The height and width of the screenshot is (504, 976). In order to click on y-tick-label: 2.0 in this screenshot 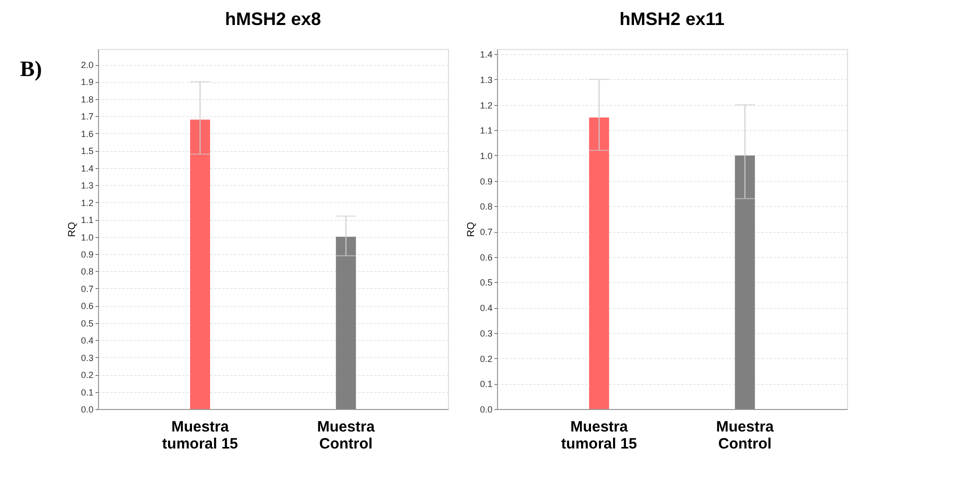, I will do `click(87, 65)`.